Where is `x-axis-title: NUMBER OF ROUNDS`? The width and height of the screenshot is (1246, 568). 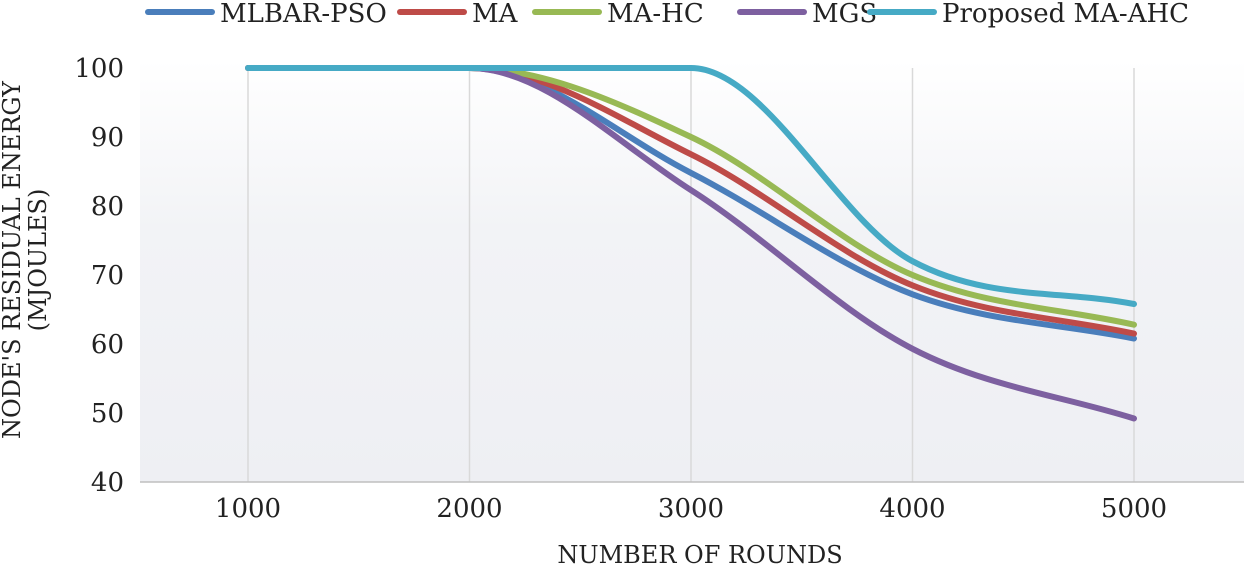
x-axis-title: NUMBER OF ROUNDS is located at coordinates (699, 554).